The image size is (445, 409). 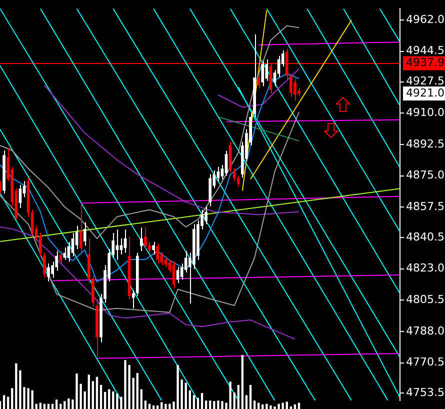 What do you see at coordinates (425, 175) in the screenshot?
I see `y-tick-label: 4875.0` at bounding box center [425, 175].